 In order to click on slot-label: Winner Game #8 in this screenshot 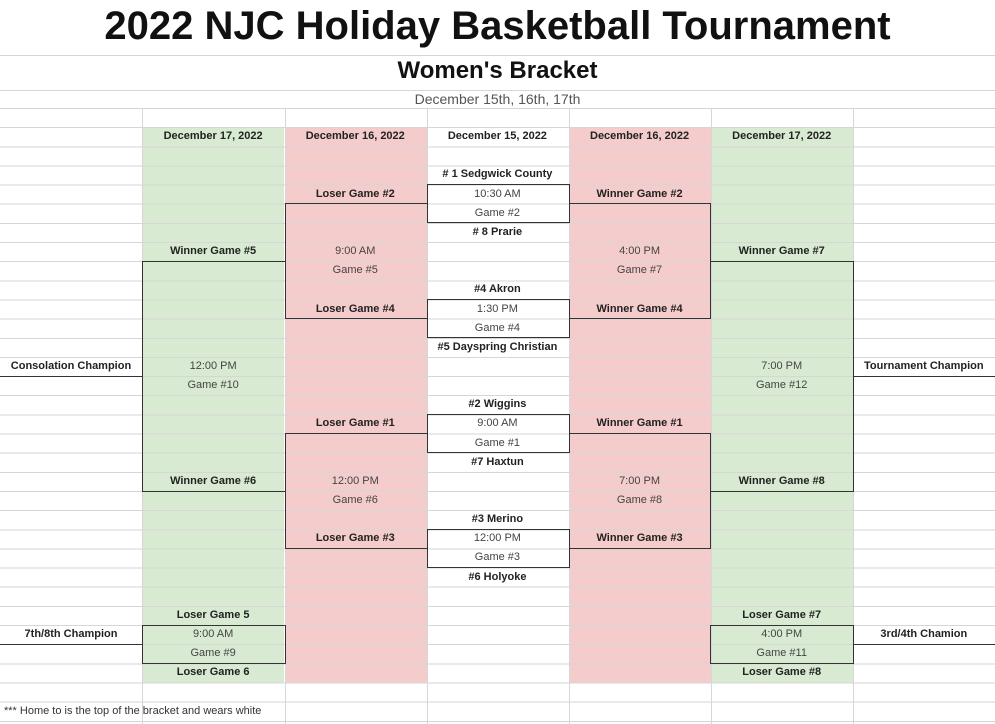, I will do `click(781, 480)`.